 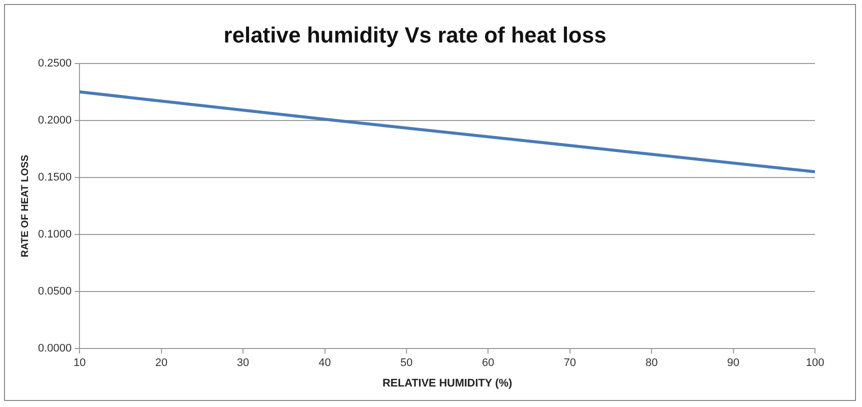 What do you see at coordinates (570, 363) in the screenshot?
I see `x-tick-label: 70` at bounding box center [570, 363].